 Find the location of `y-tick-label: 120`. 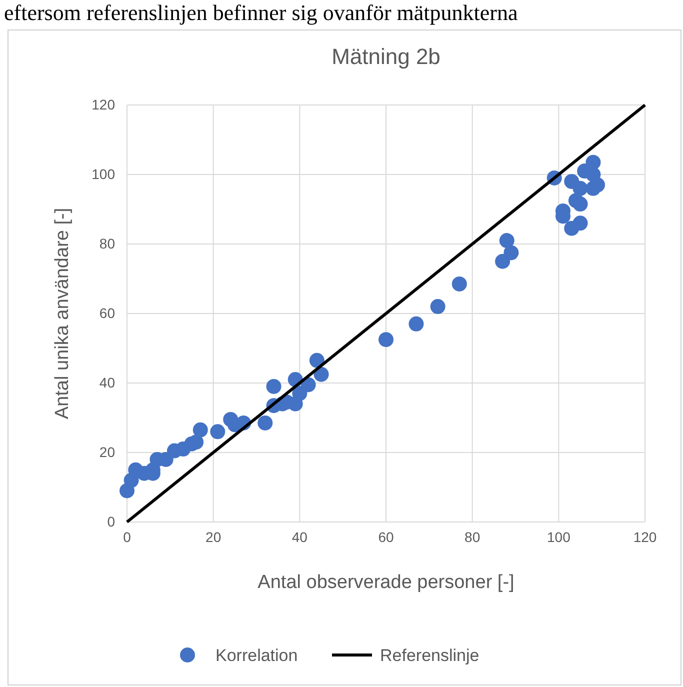

y-tick-label: 120 is located at coordinates (104, 104).